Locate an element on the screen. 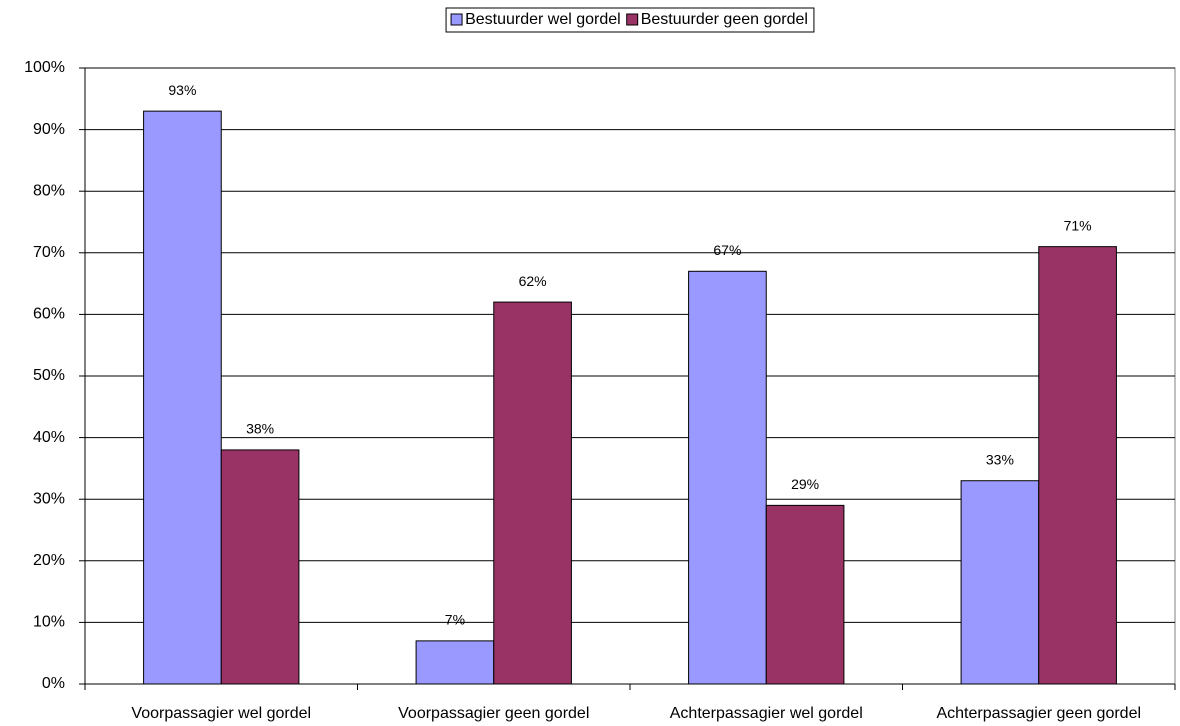 The width and height of the screenshot is (1180, 726). value-label: 62% is located at coordinates (533, 281).